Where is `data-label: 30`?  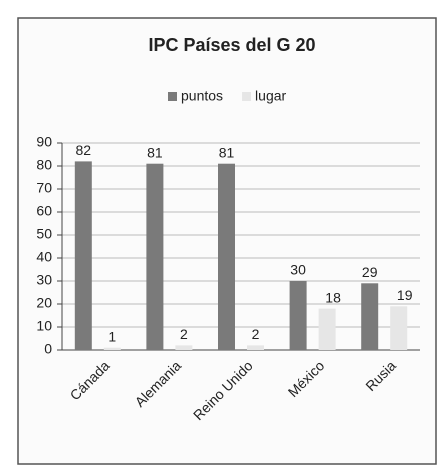 data-label: 30 is located at coordinates (298, 270).